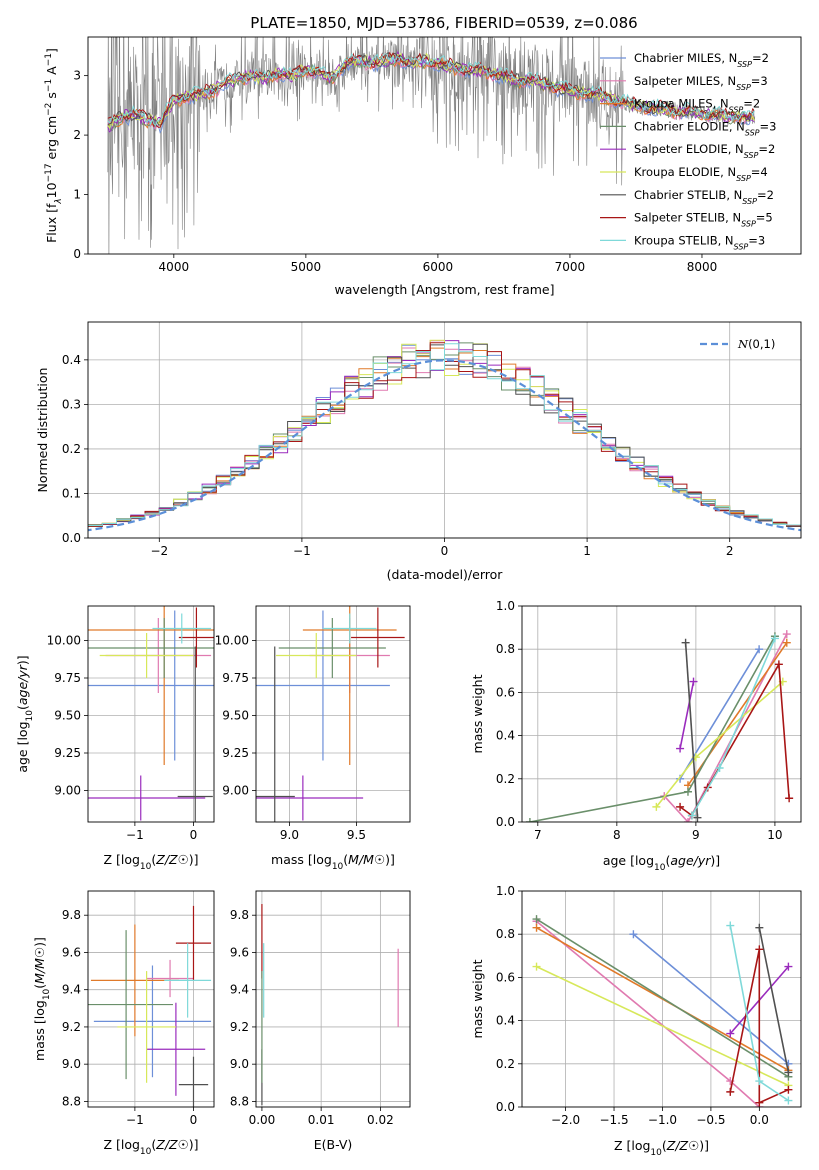  Describe the element at coordinates (756, 344) in the screenshot. I see `legend-label-normal: N(0,1)` at that location.